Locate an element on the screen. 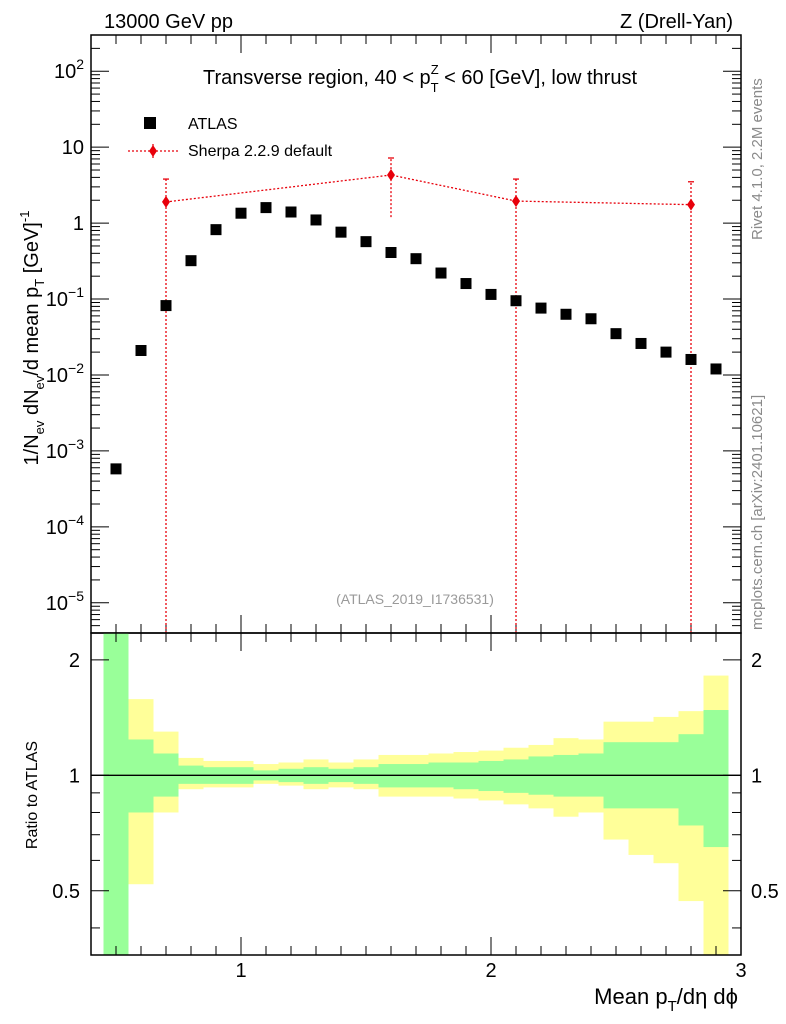 This screenshot has width=786, height=1024. x-axis-label: Mean pT/dη dϕ is located at coordinates (666, 999).